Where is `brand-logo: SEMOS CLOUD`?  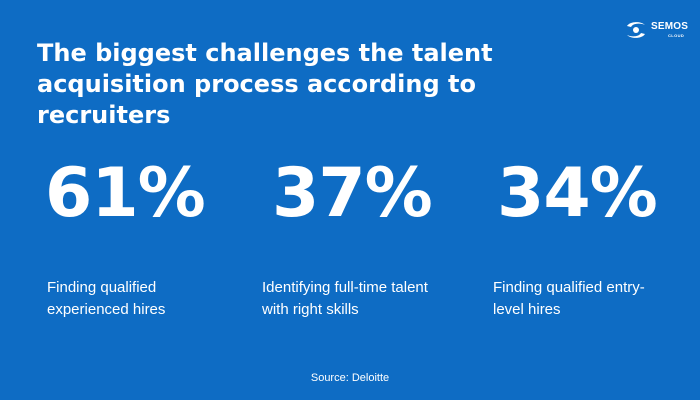
brand-logo: SEMOS CLOUD is located at coordinates (657, 30).